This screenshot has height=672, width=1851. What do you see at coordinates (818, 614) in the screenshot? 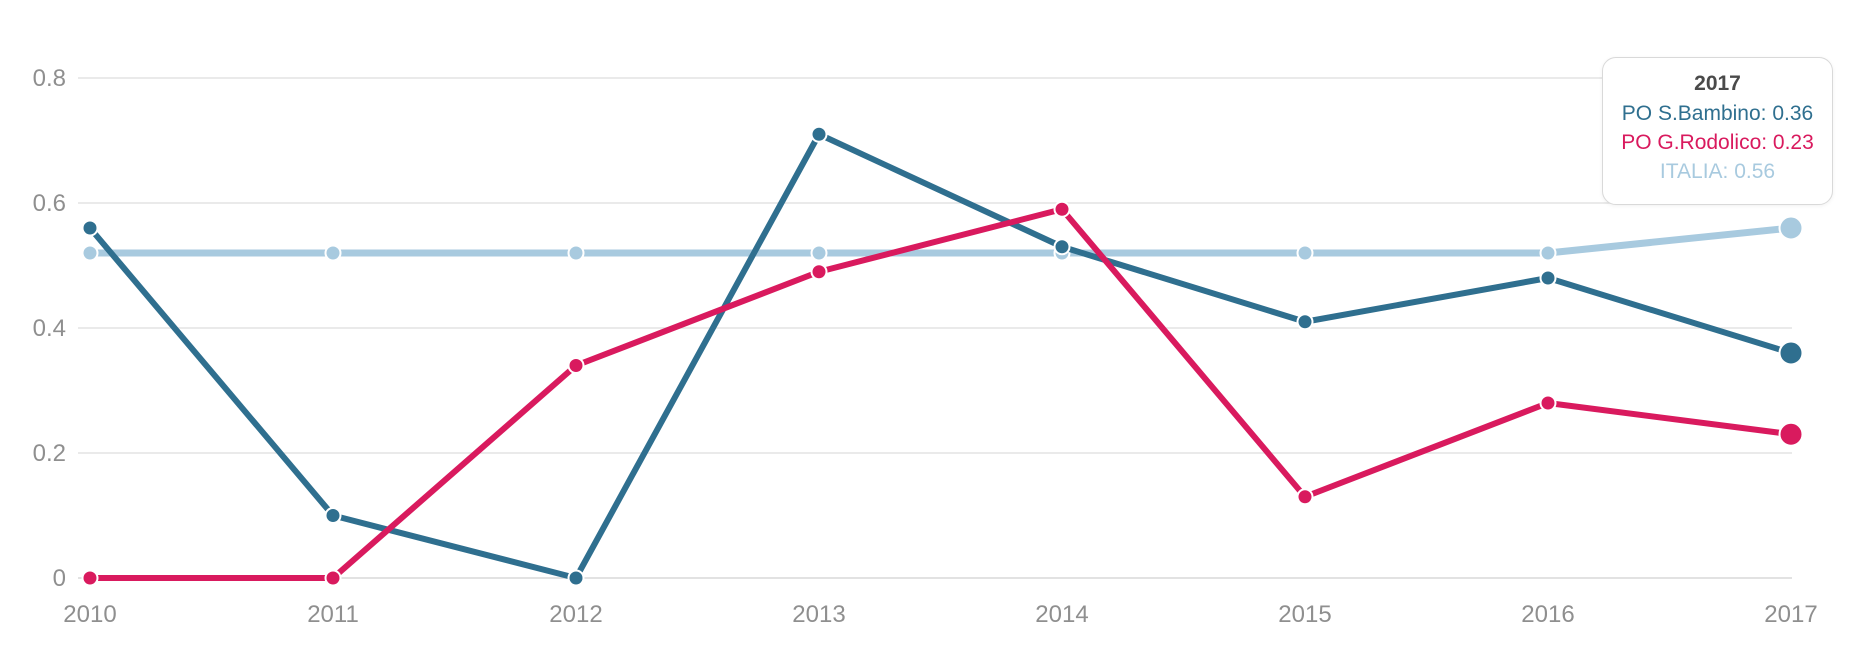
I see `x-axis-label: 2013` at bounding box center [818, 614].